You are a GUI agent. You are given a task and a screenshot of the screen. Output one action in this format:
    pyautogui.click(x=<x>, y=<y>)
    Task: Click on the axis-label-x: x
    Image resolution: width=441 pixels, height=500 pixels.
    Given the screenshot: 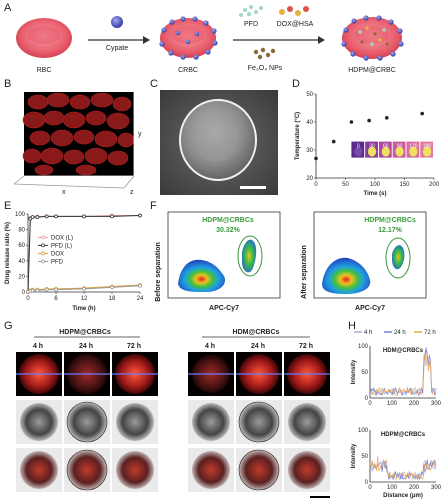 What is the action you would take?
    pyautogui.click(x=64, y=192)
    